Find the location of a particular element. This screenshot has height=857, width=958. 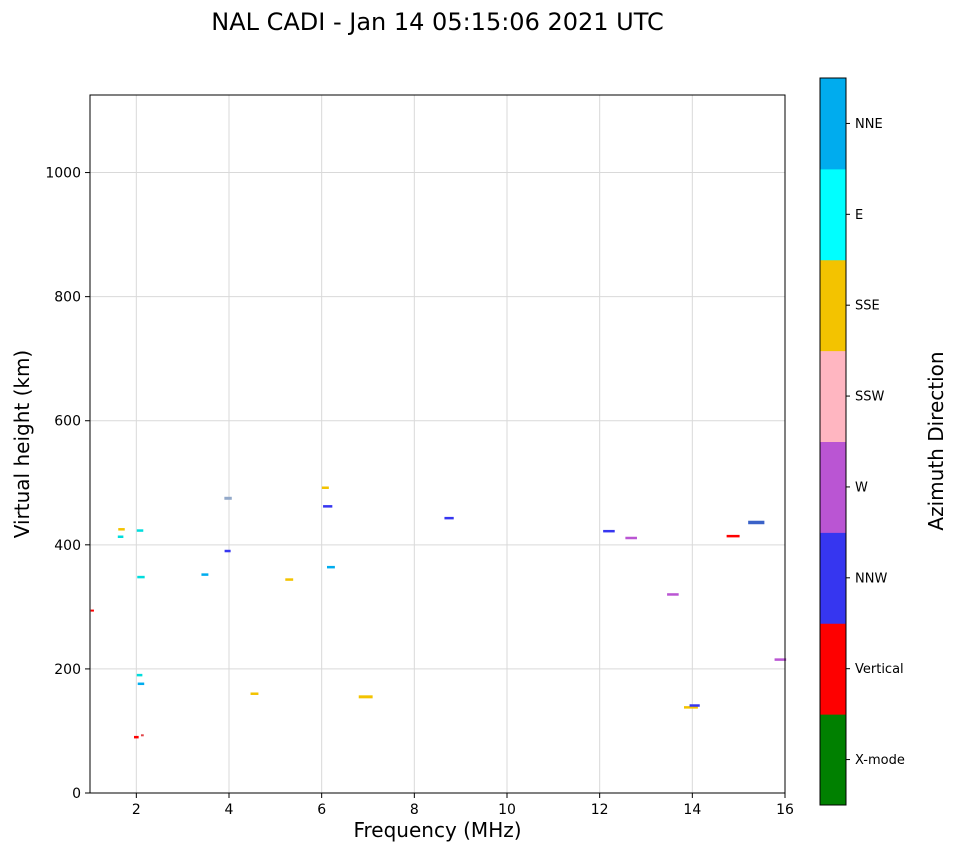

colorbar-label: Azimuth Direction is located at coordinates (936, 441).